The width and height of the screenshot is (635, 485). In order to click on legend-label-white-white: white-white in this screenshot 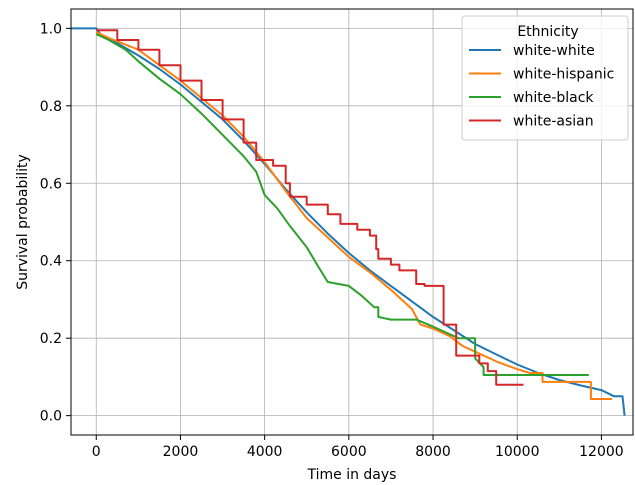, I will do `click(554, 51)`.